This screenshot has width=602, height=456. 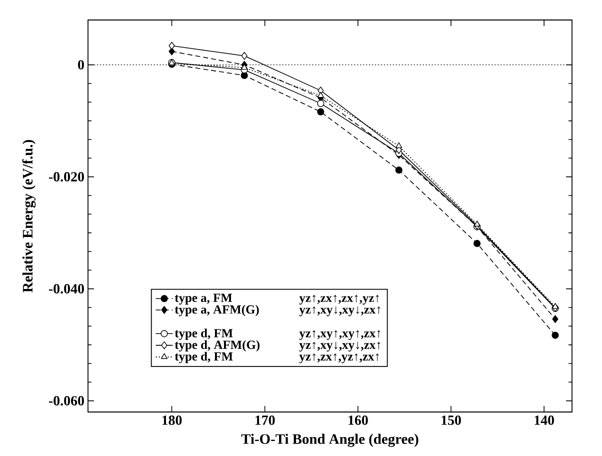 What do you see at coordinates (544, 420) in the screenshot?
I see `x-tick-label: 140` at bounding box center [544, 420].